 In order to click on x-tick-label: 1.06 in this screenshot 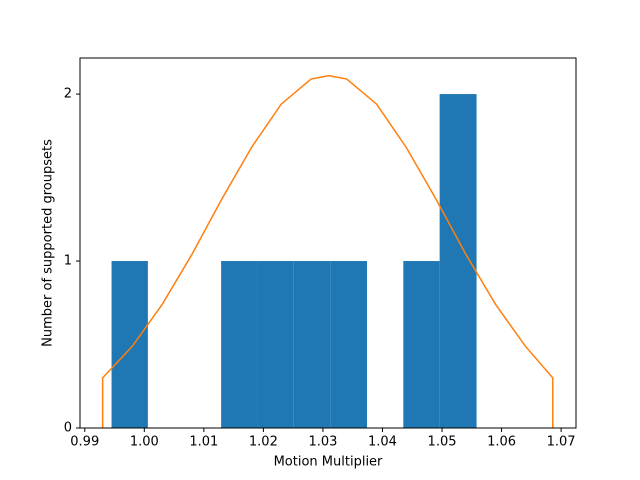, I will do `click(501, 442)`.